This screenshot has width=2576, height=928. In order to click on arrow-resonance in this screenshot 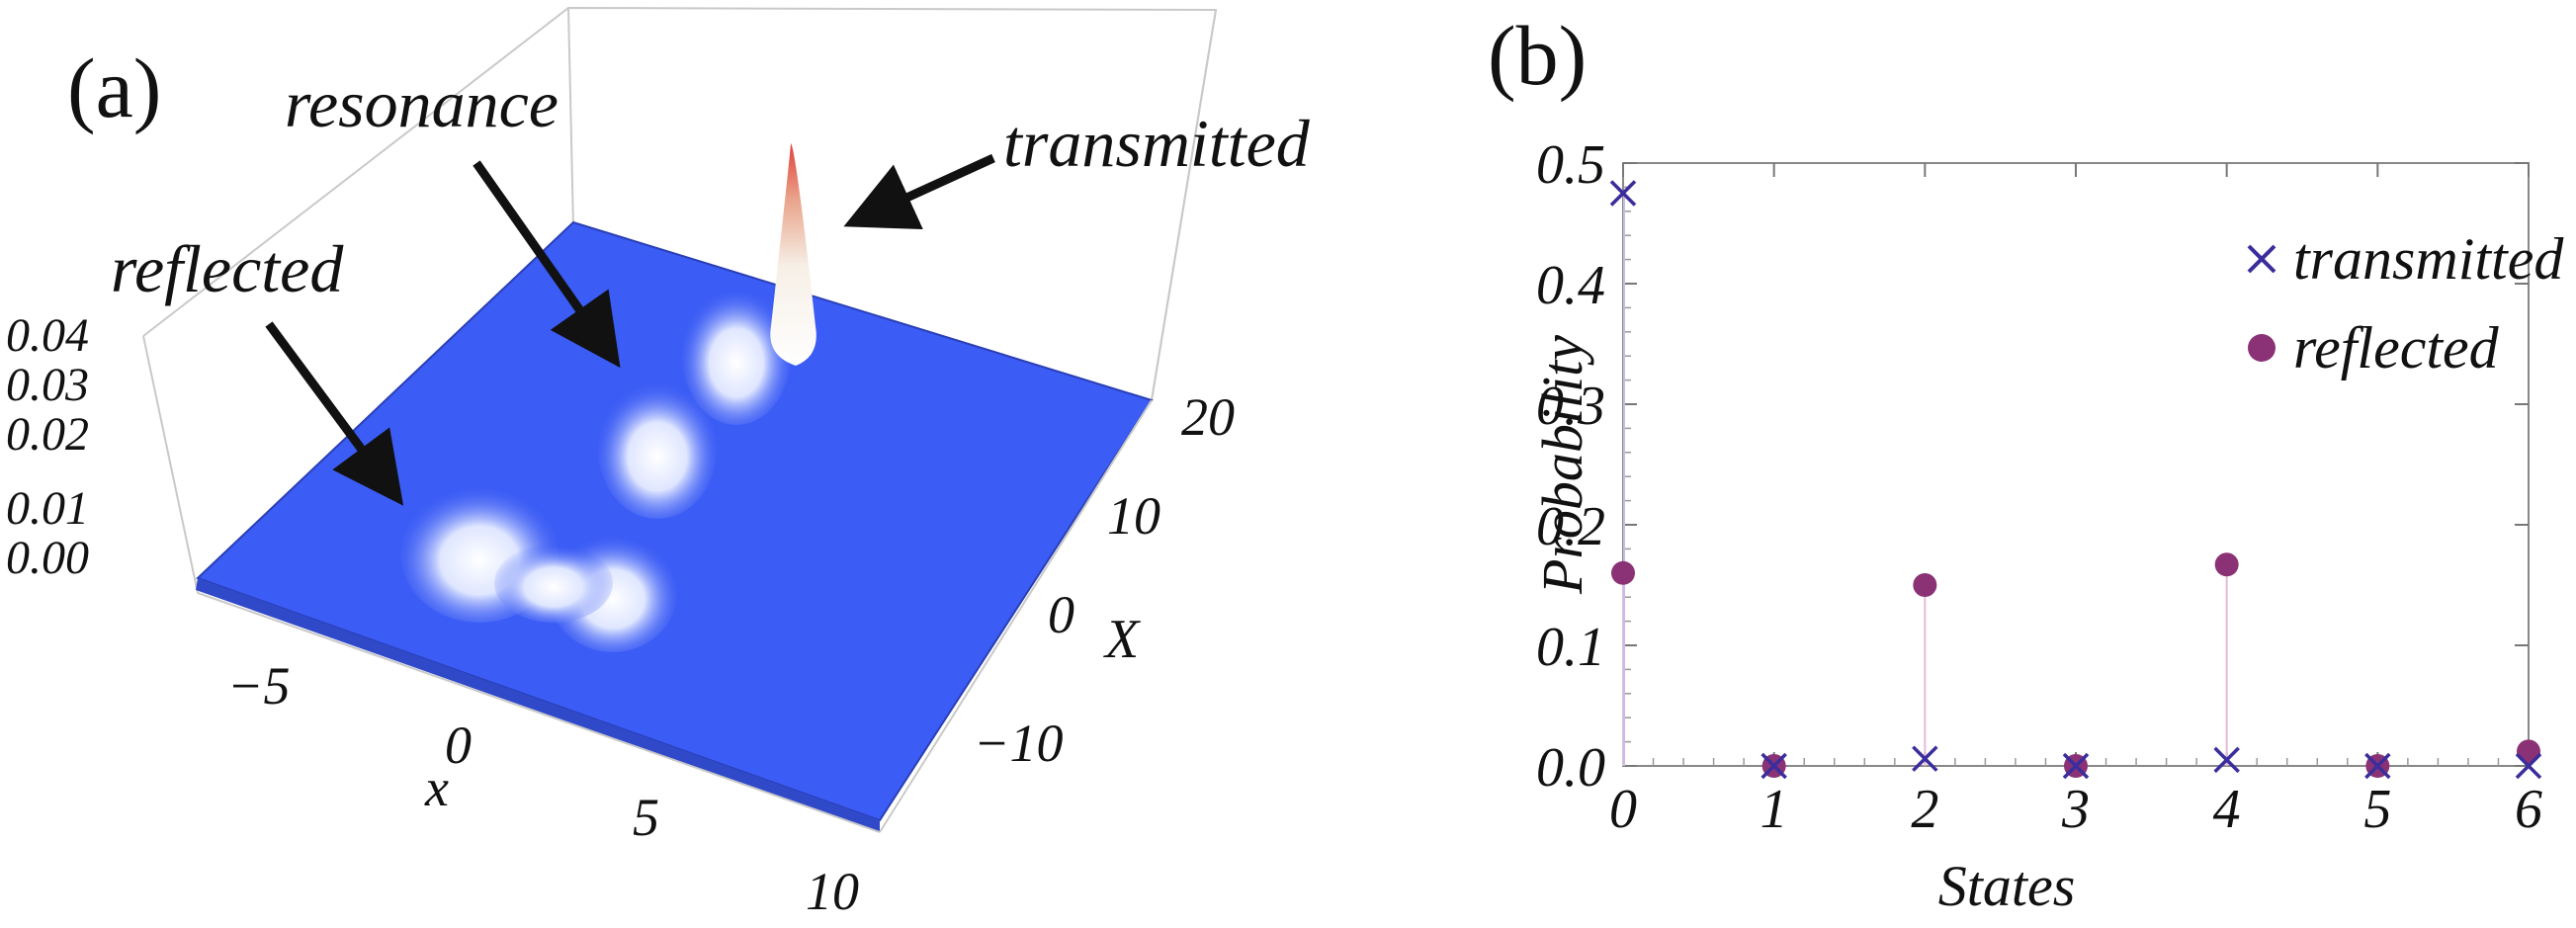, I will do `click(546, 264)`.